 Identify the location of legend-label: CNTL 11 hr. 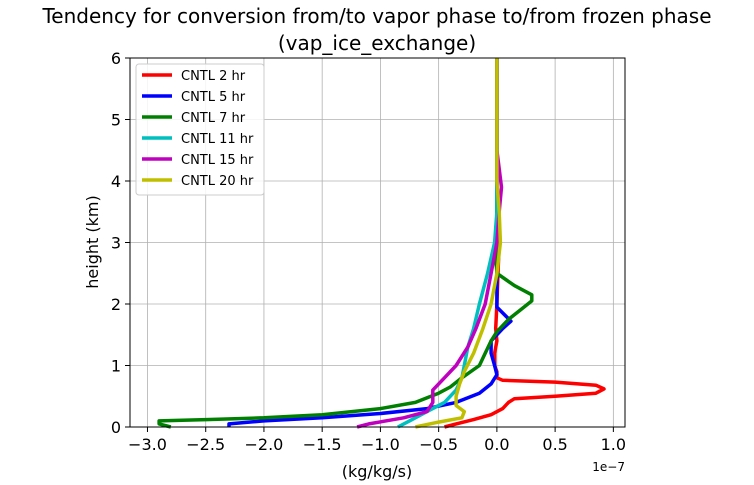
(217, 139).